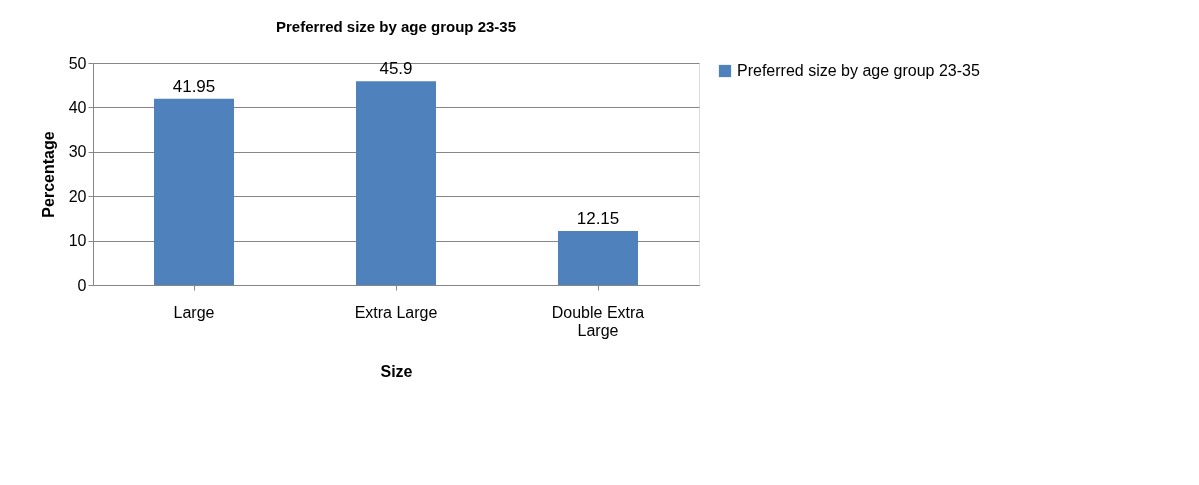  Describe the element at coordinates (77, 63) in the screenshot. I see `y-tick-label: 50` at that location.